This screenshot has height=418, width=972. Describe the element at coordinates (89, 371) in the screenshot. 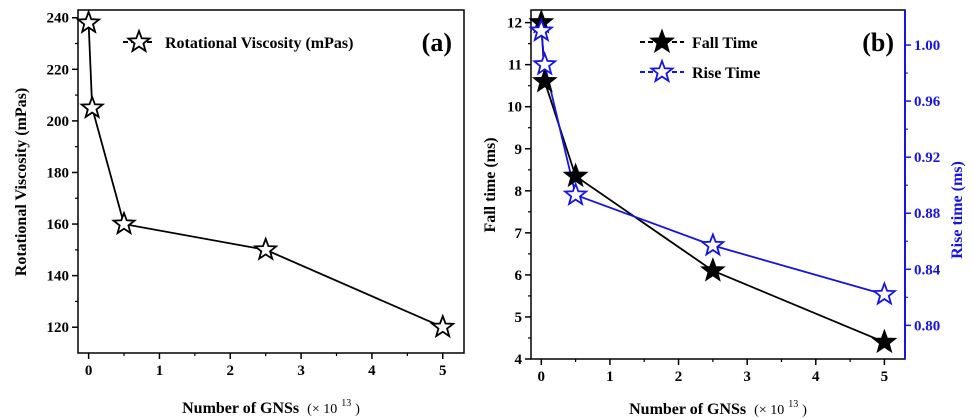

I see `a-xtick-label: 0` at that location.